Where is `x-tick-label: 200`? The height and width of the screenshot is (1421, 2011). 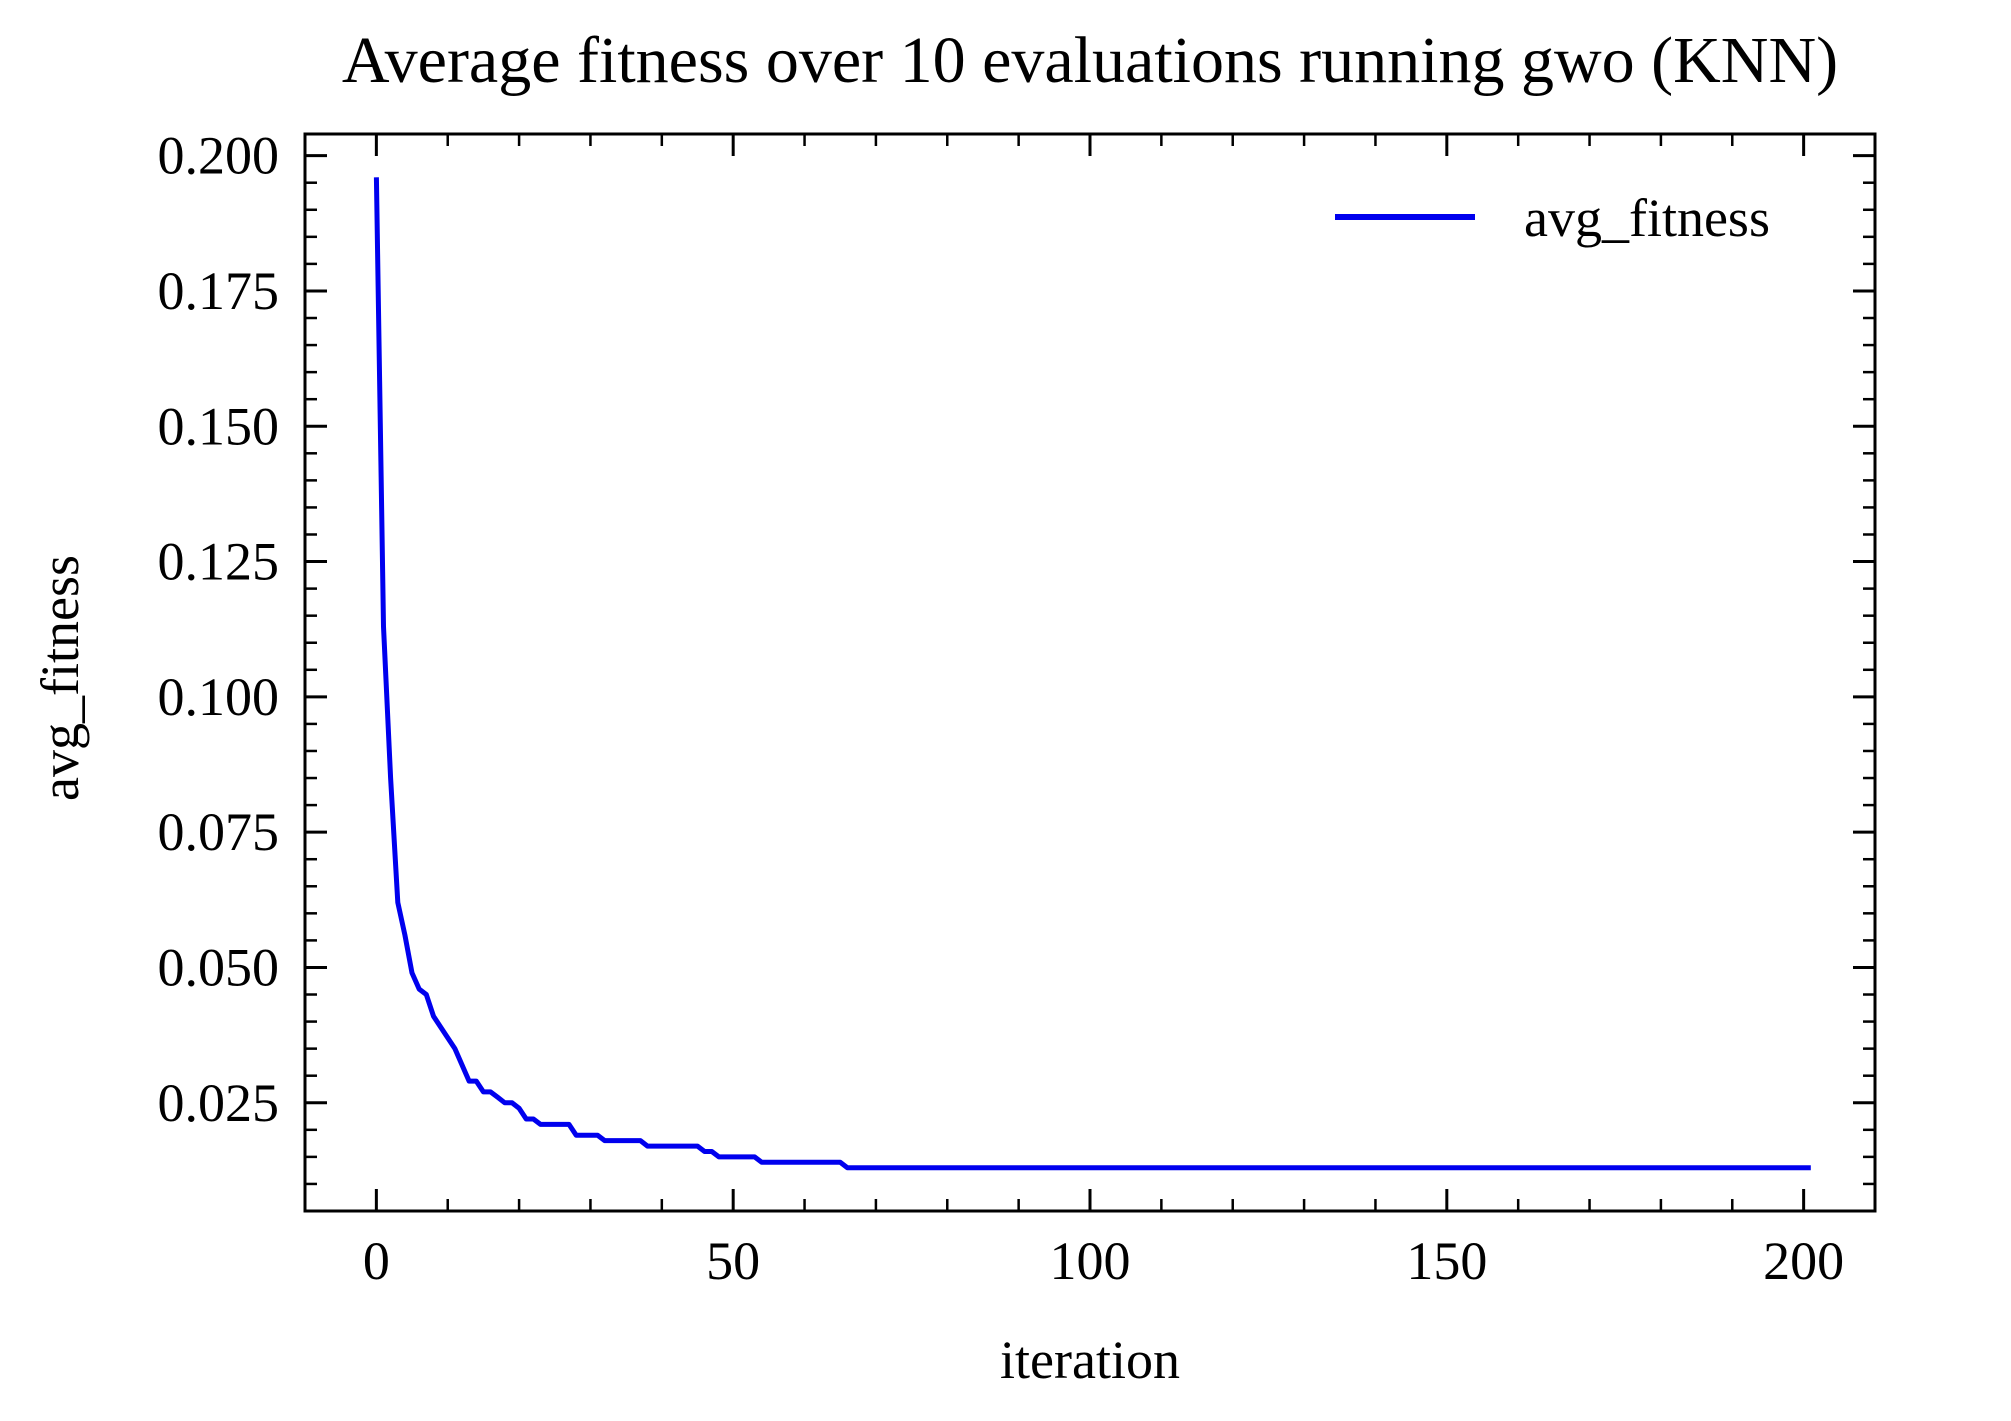
x-tick-label: 200 is located at coordinates (1803, 1261).